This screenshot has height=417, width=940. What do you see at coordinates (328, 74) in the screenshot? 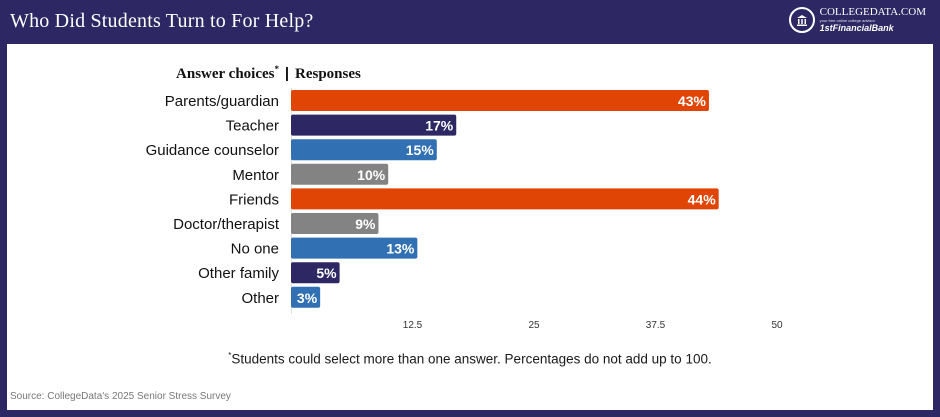
I see `value-header: Responses` at bounding box center [328, 74].